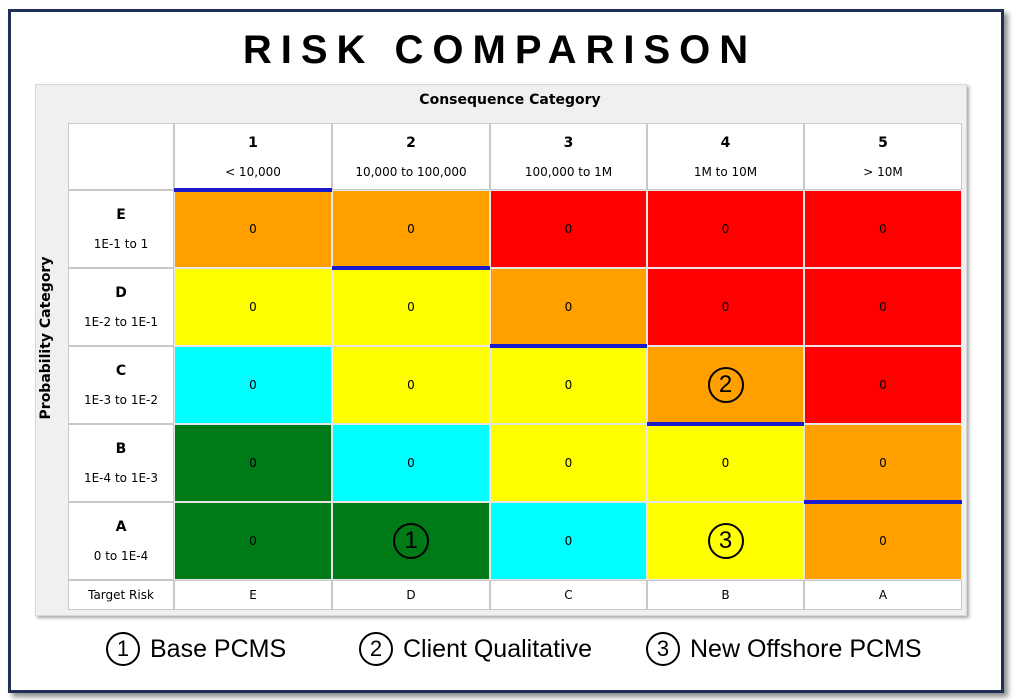  I want to click on legend-marker-circle: 2, so click(376, 649).